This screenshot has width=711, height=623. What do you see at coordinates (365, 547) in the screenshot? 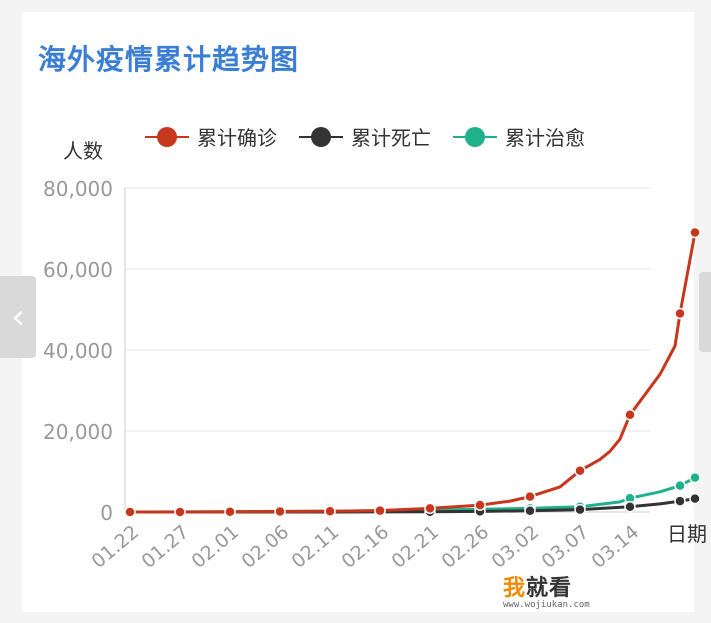
I see `x-tick-label: 02.16` at bounding box center [365, 547].